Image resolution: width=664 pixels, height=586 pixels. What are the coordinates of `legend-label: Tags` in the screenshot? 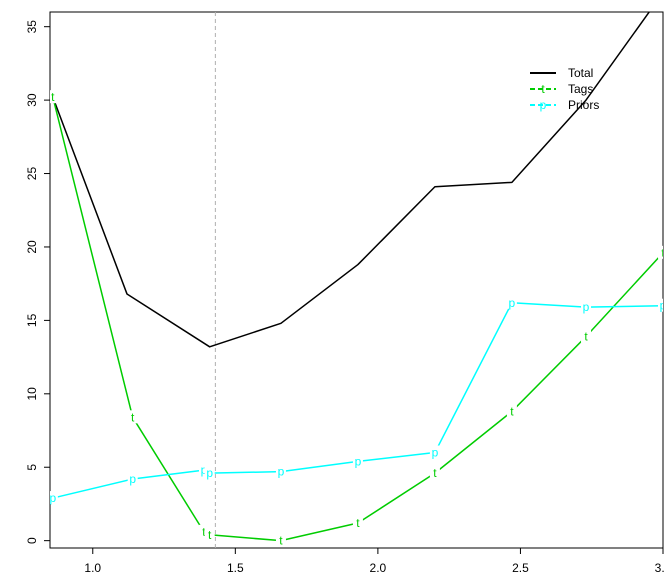 It's located at (580, 89).